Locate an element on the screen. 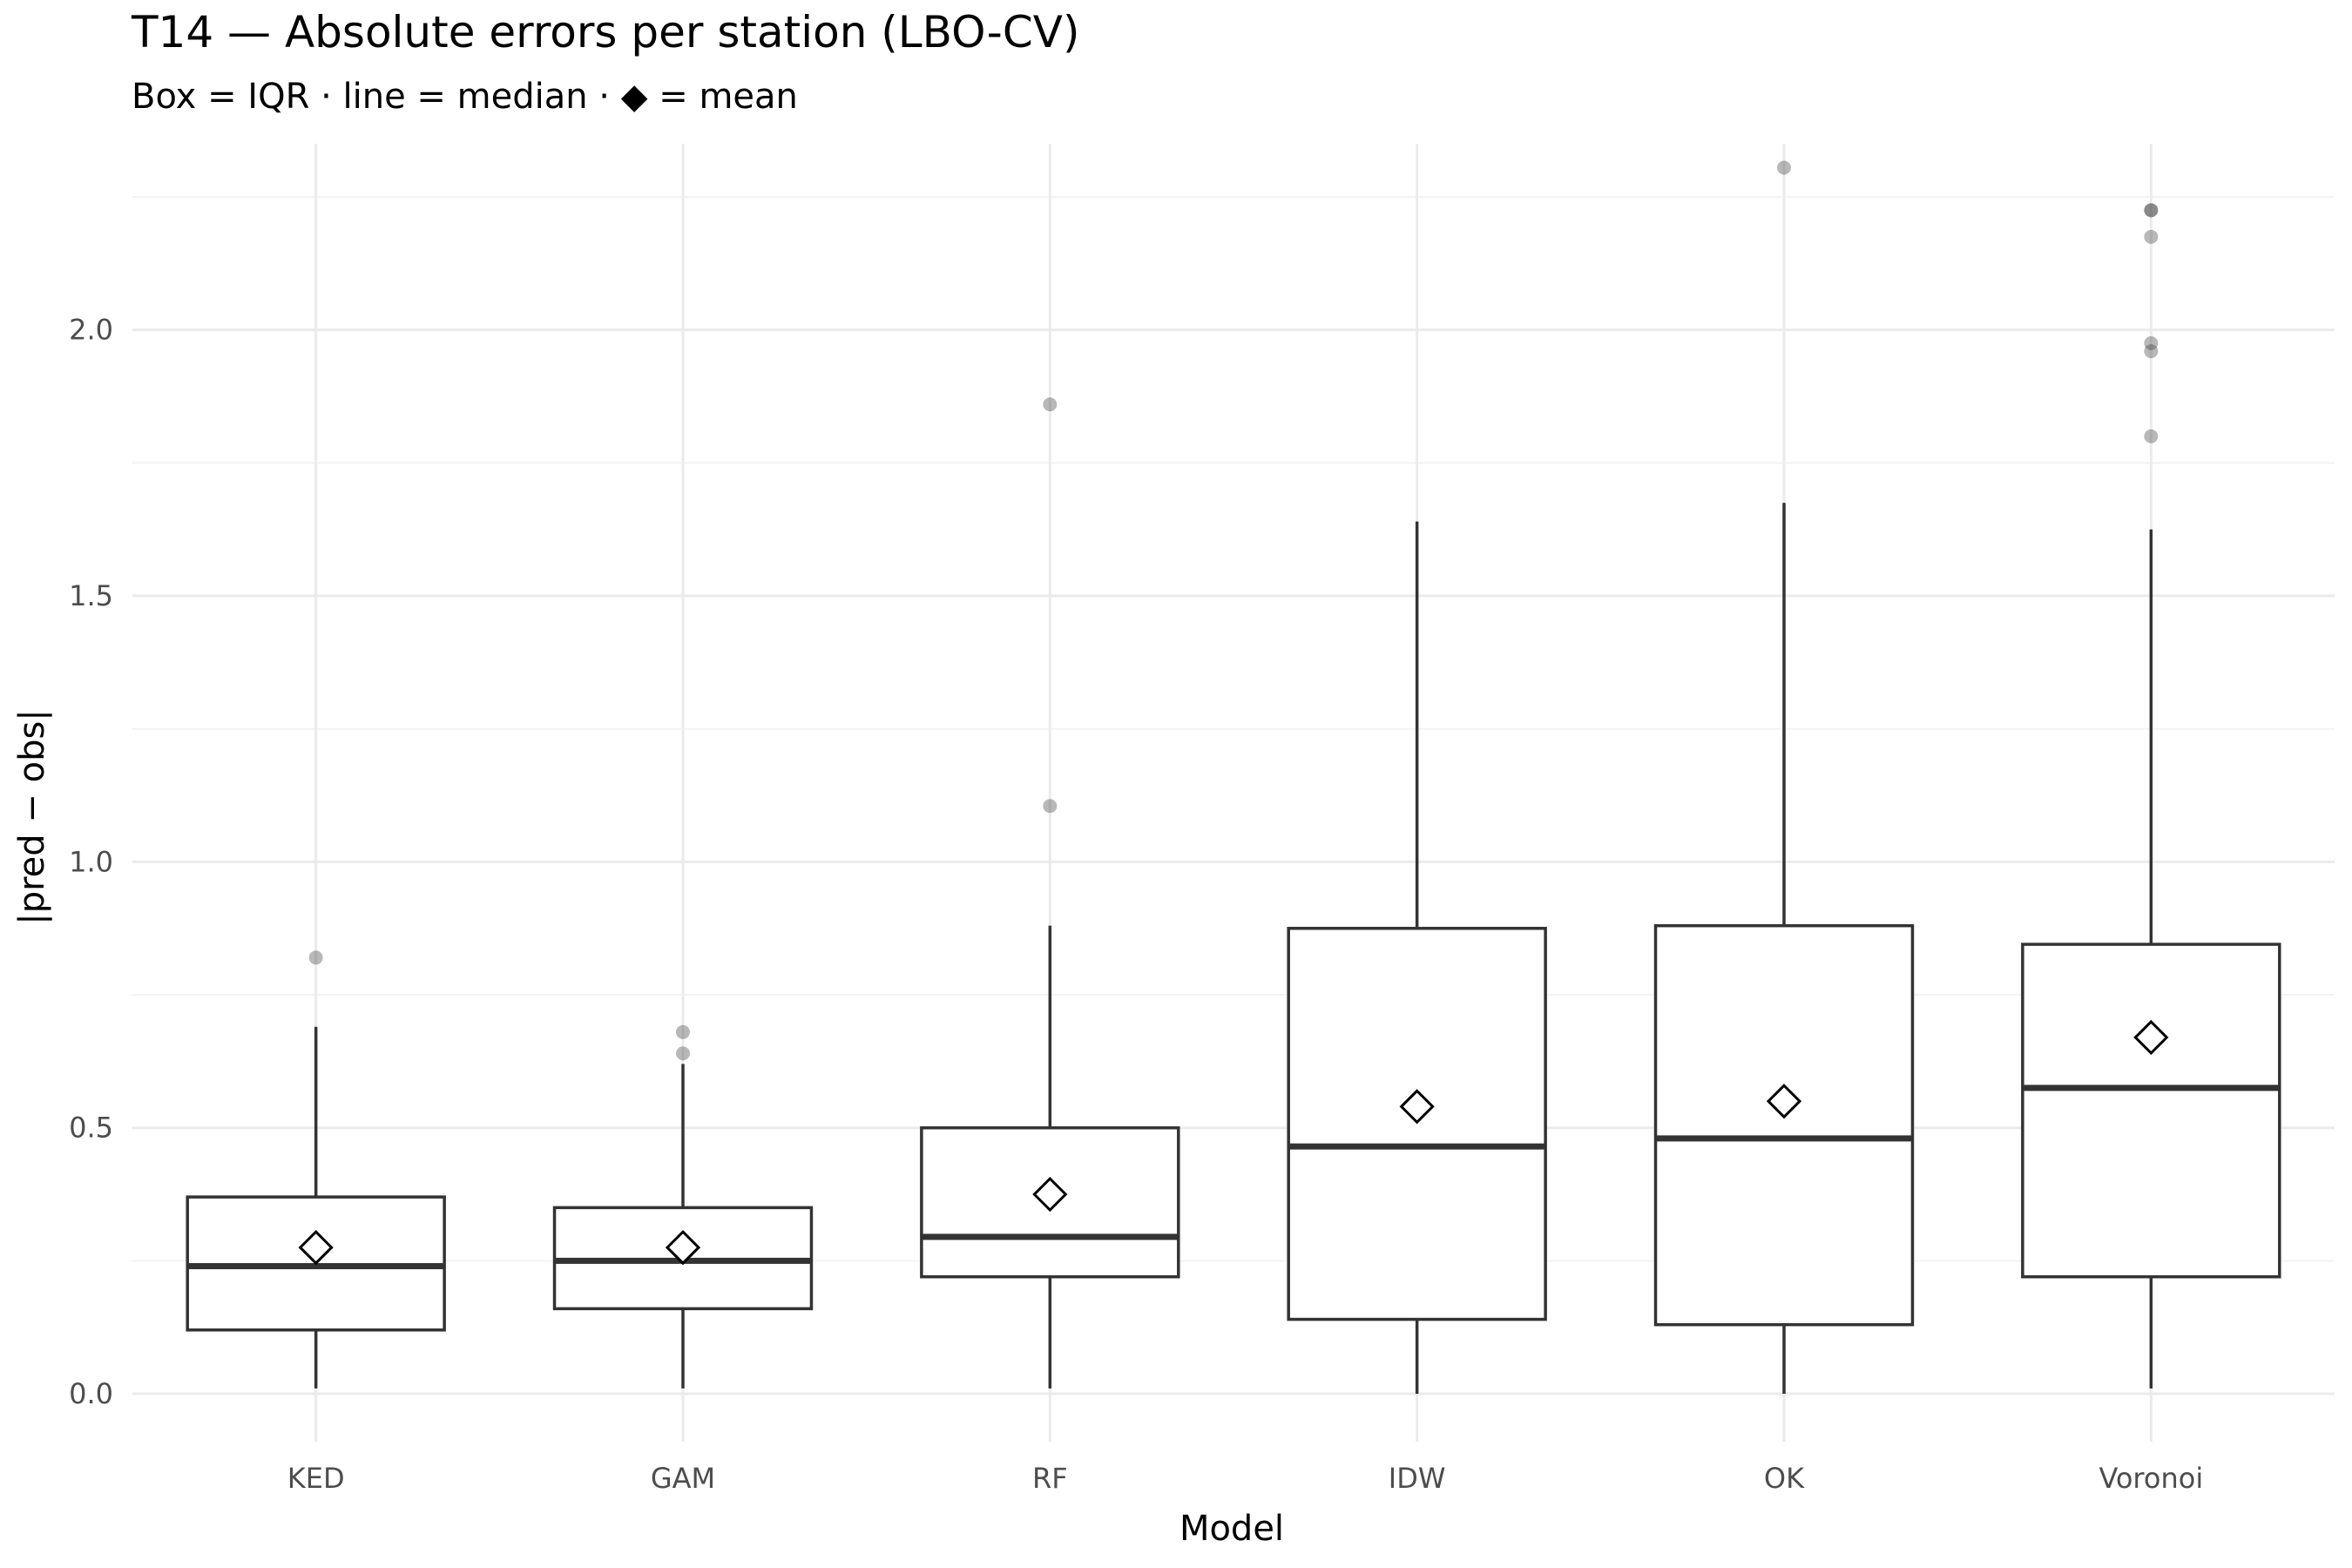  box-gam is located at coordinates (683, 1206).